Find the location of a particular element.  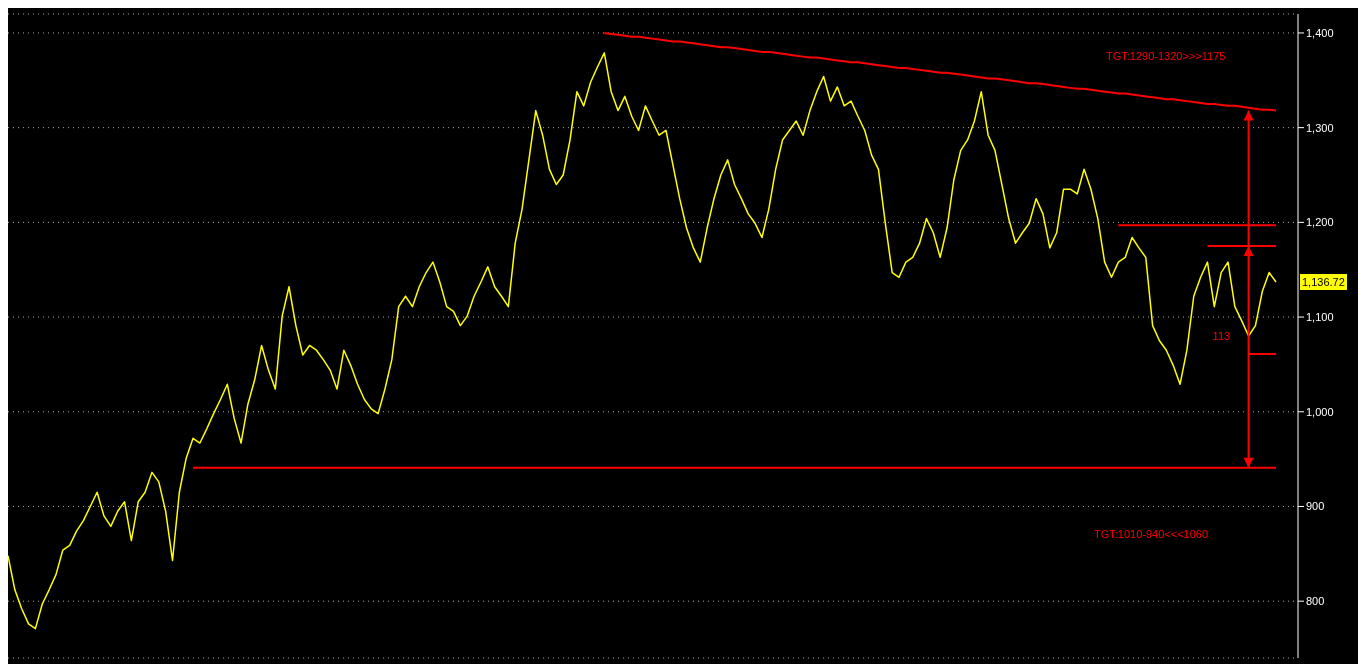

y-tick-label: 1,000 is located at coordinates (1320, 411).